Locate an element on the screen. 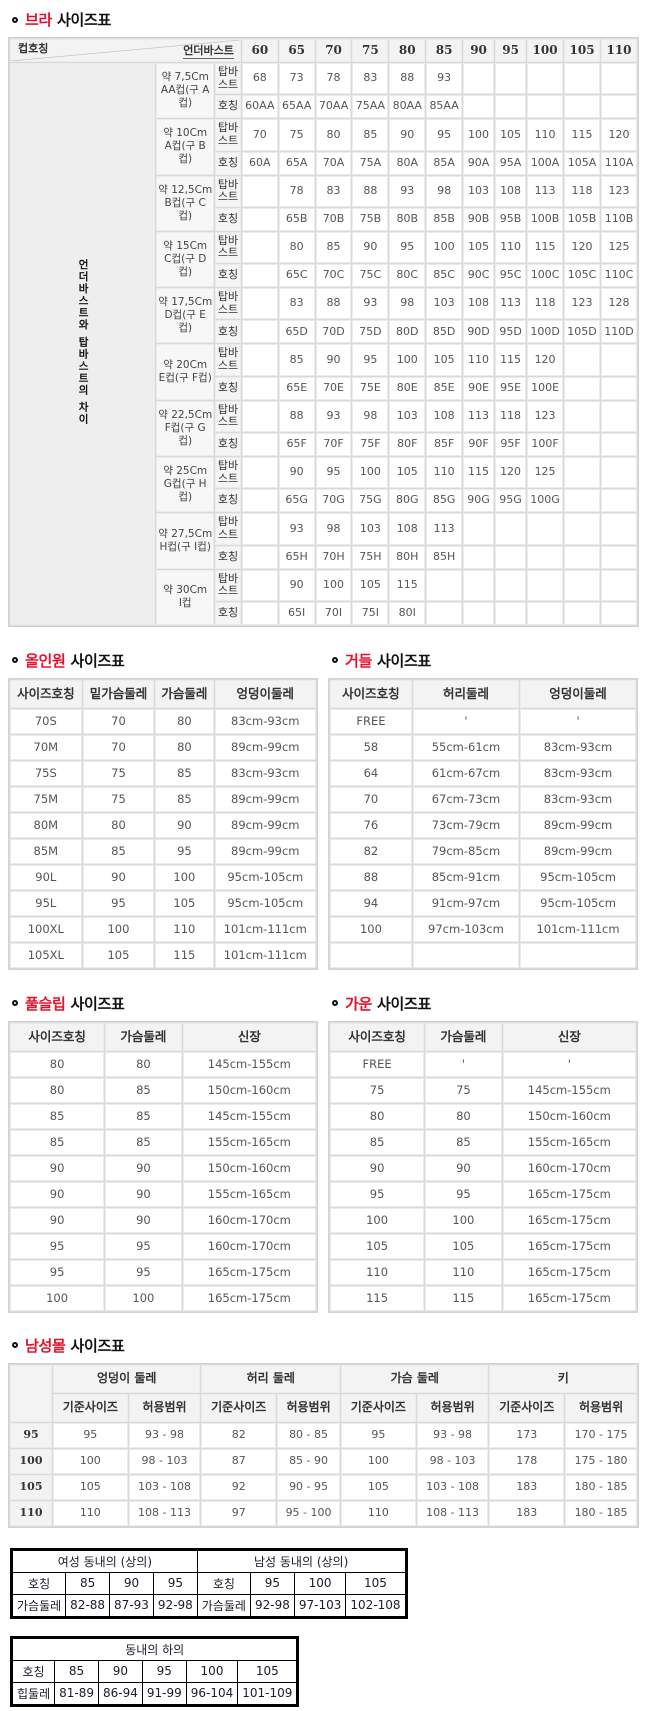 Image resolution: width=647 pixels, height=1711 pixels. fullslip-header: 가슴둘레 is located at coordinates (143, 1036).